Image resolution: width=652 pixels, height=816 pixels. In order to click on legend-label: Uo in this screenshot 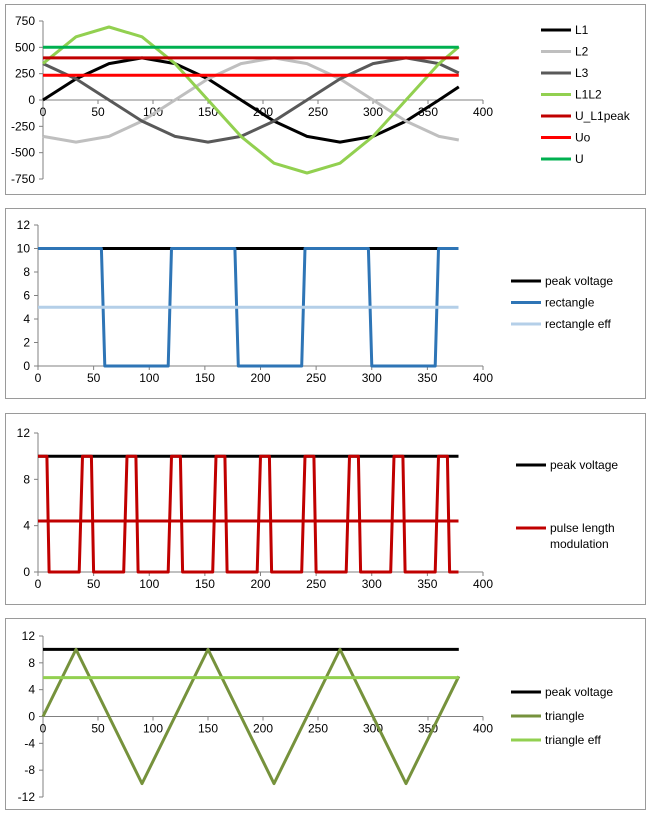, I will do `click(583, 138)`.